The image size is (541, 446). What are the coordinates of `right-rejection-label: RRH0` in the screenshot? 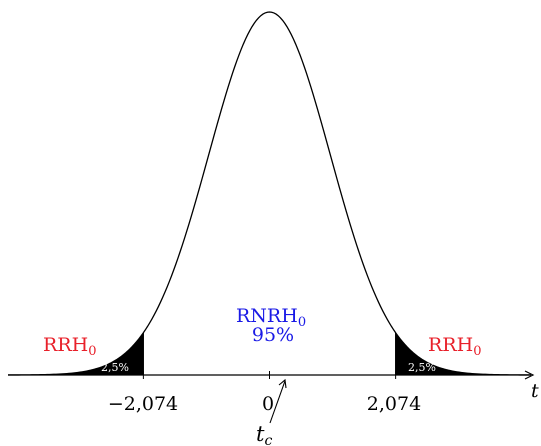 It's located at (454, 346).